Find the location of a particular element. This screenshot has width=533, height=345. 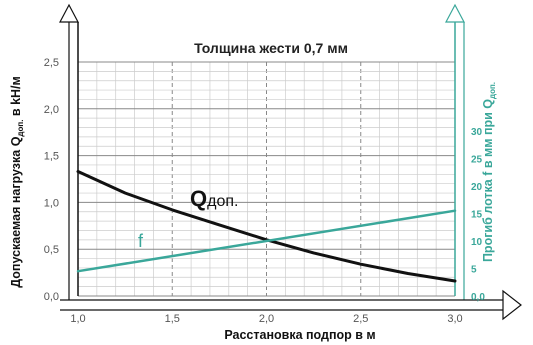

series-label-f: f is located at coordinates (141, 241).